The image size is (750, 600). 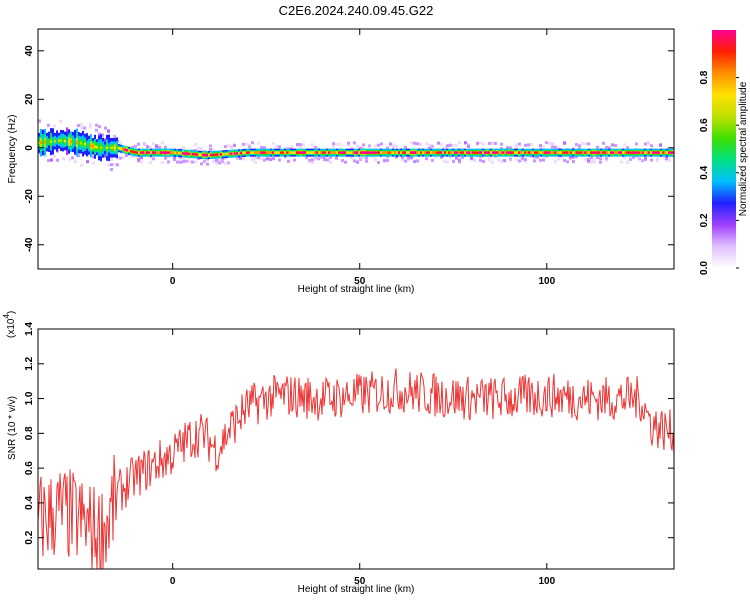 I want to click on spectrogram-ytick-label: 0, so click(x=29, y=148).